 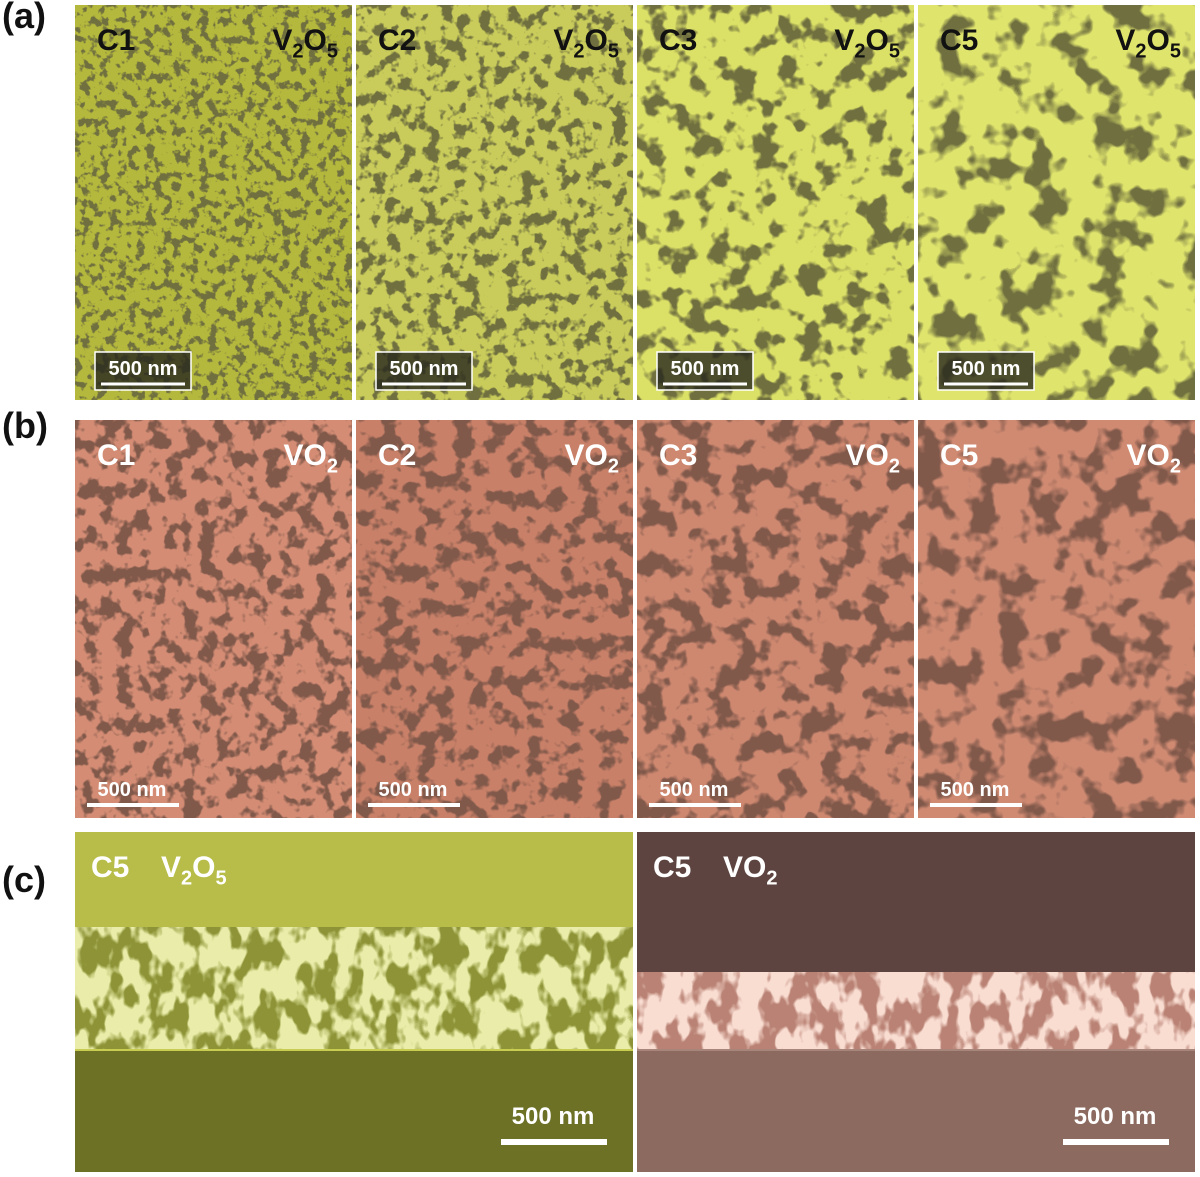 What do you see at coordinates (24, 879) in the screenshot?
I see `panel-label: (c)` at bounding box center [24, 879].